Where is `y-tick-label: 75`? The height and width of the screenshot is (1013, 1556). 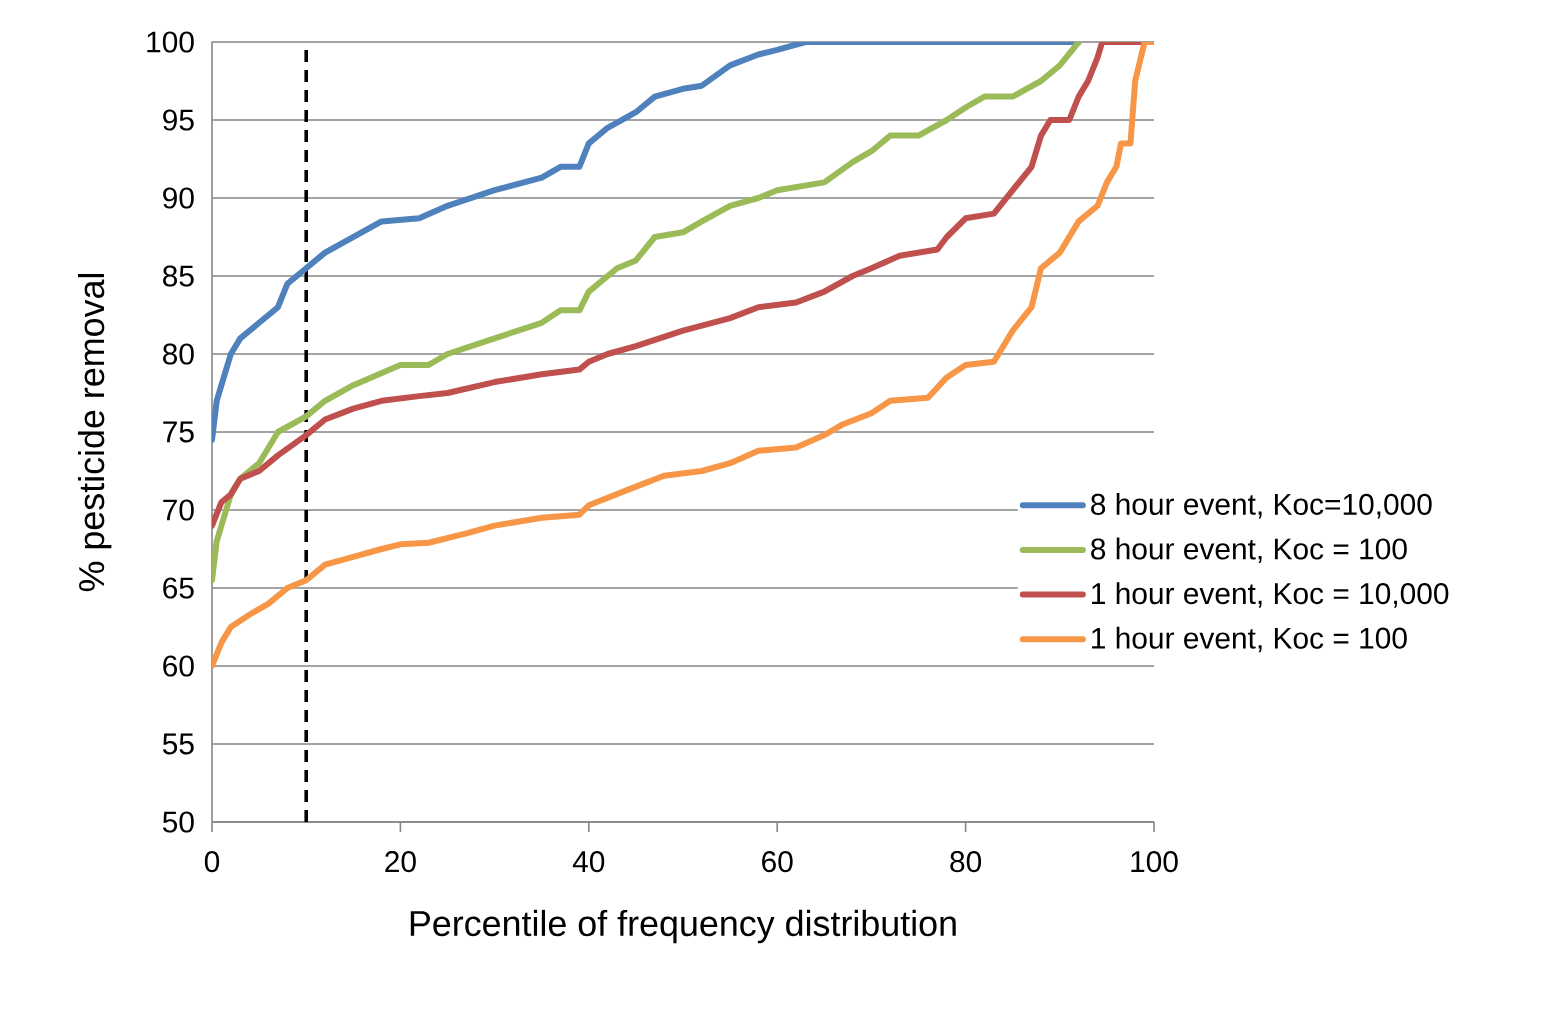 y-tick-label: 75 is located at coordinates (178, 432).